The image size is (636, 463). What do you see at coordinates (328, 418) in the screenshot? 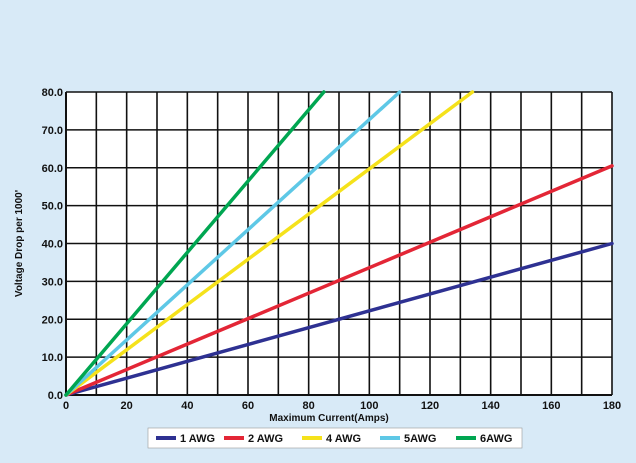
I see `x-axis-label: Maximum Current(Amps)` at bounding box center [328, 418].